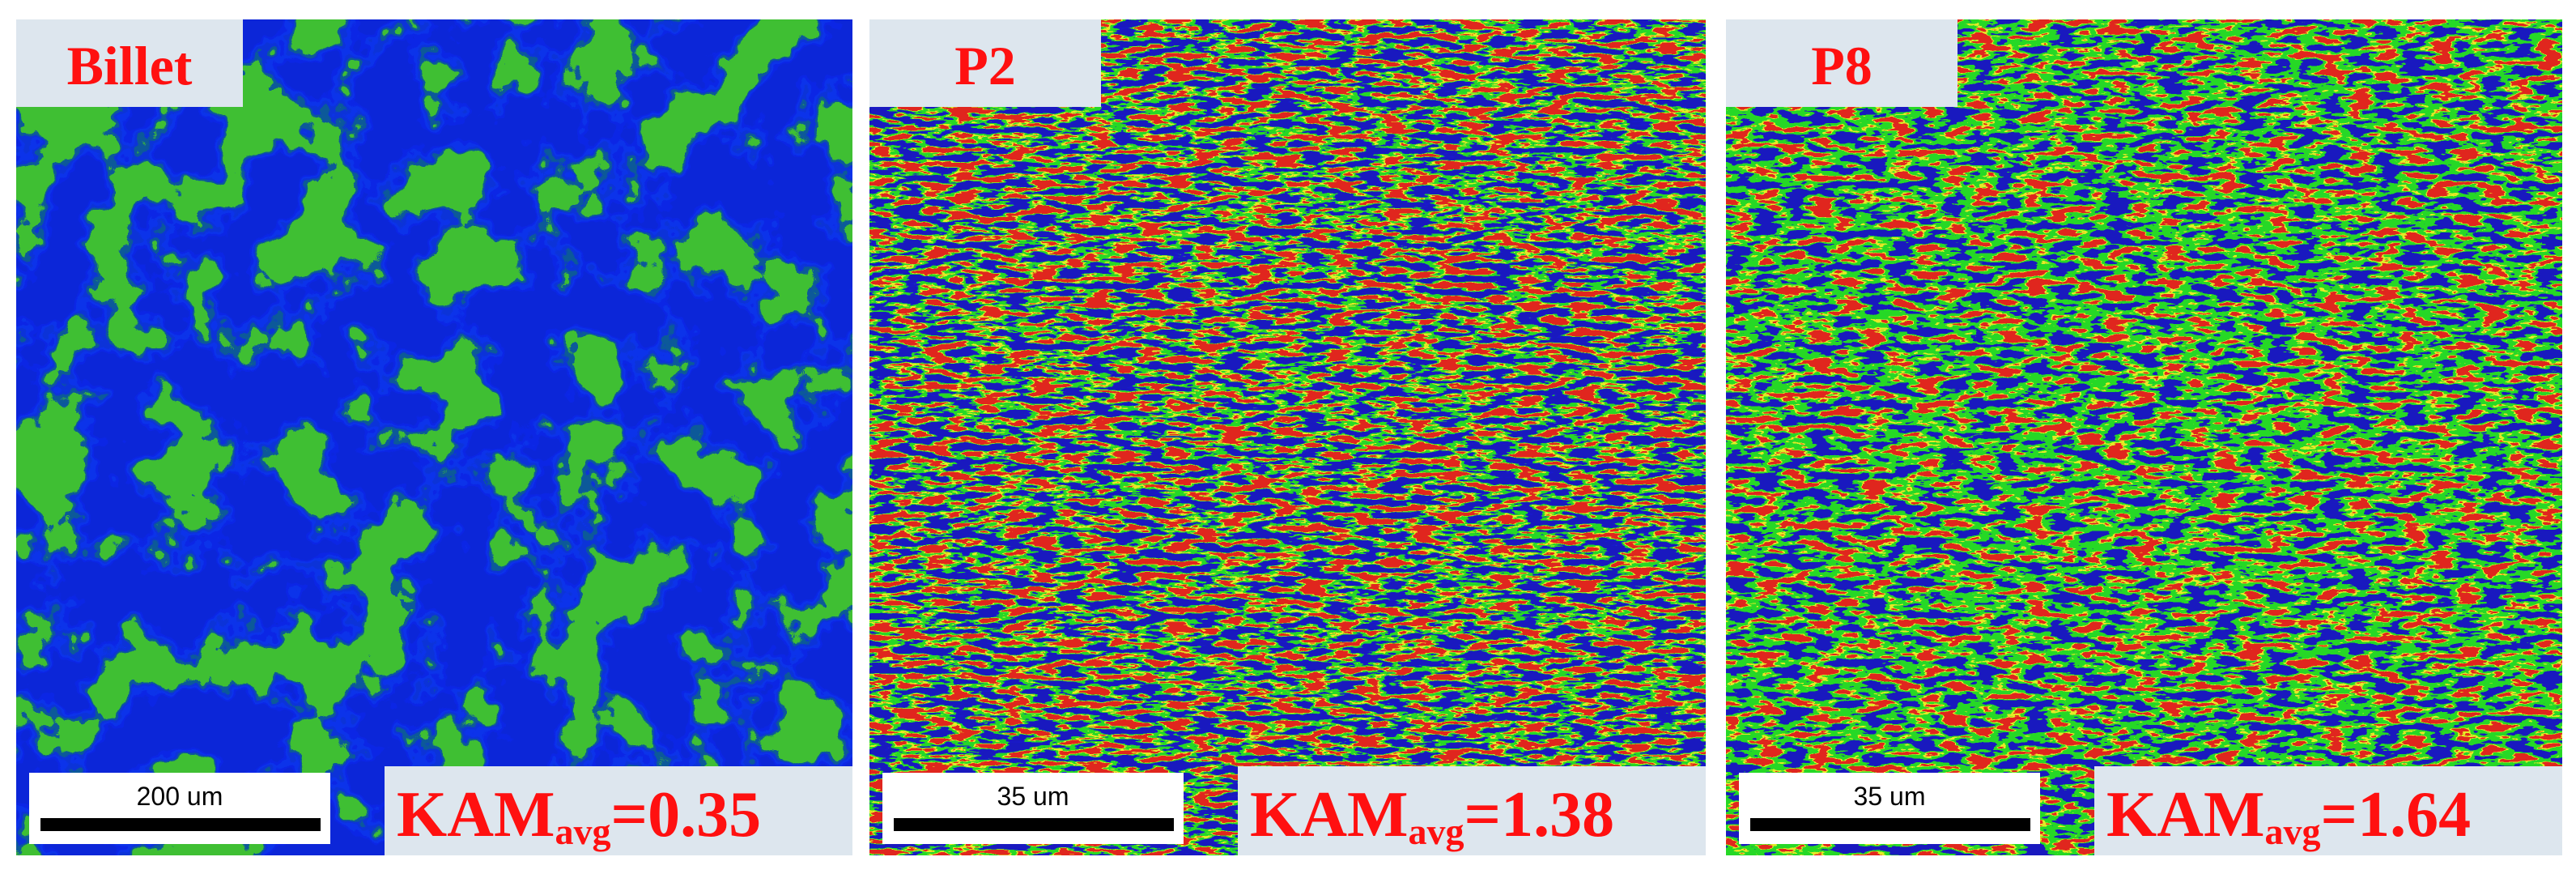  I want to click on kam-value: =0.35, so click(686, 815).